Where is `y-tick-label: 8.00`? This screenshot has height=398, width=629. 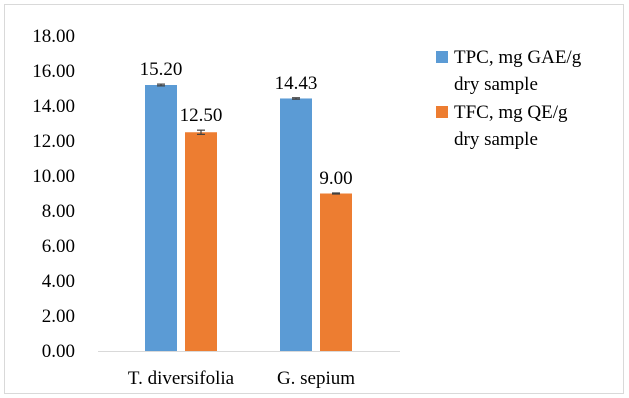
y-tick-label: 8.00 is located at coordinates (58, 211).